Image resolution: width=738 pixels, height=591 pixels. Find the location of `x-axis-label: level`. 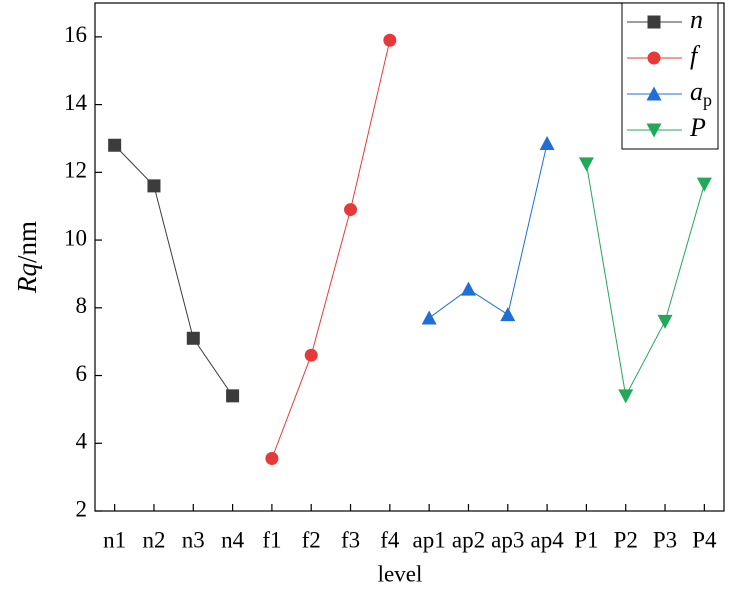

x-axis-label: level is located at coordinates (400, 573).